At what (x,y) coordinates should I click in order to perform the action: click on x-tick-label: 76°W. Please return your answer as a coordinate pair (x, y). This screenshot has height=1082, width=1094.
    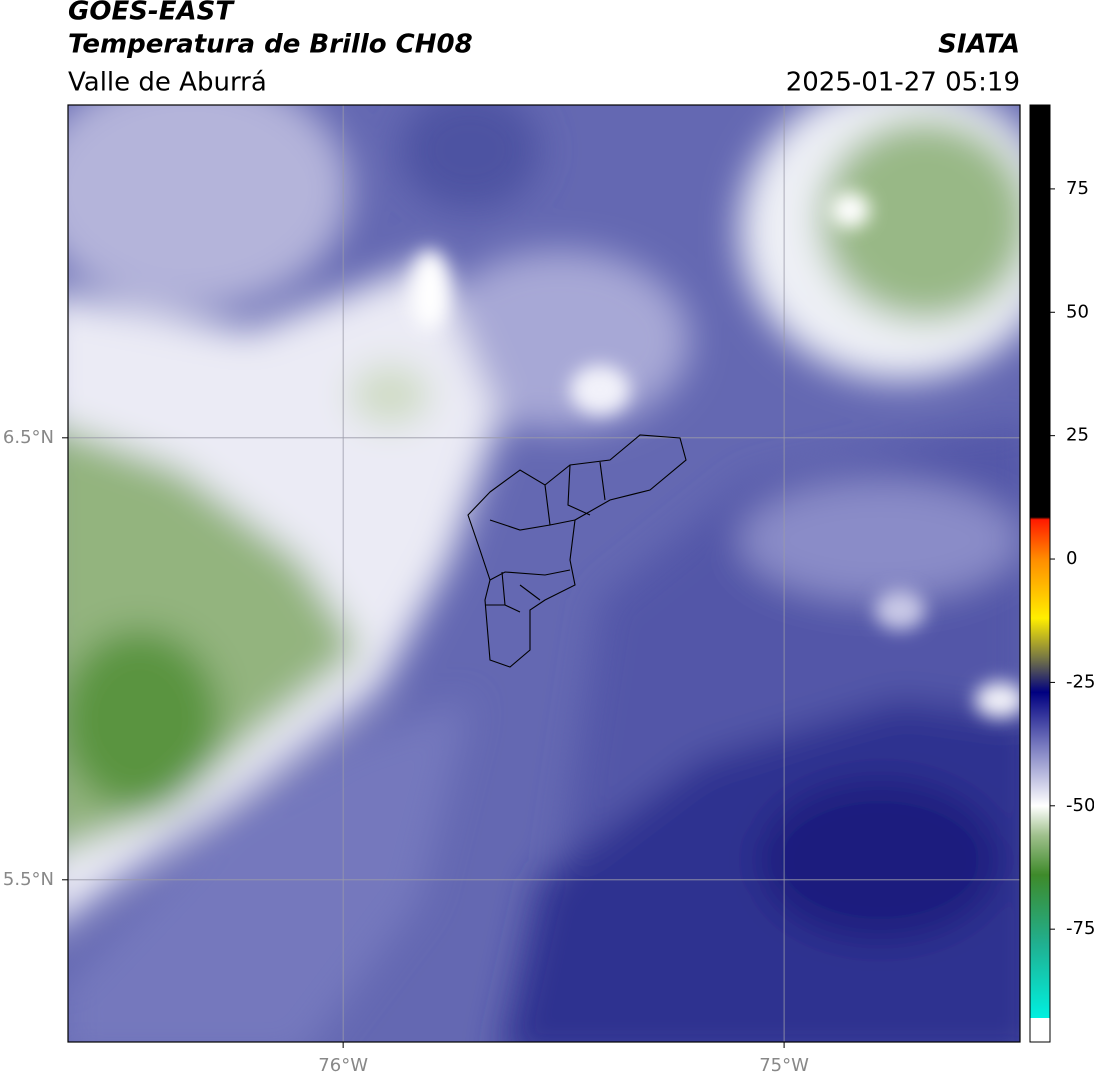
    Looking at the image, I should click on (343, 1065).